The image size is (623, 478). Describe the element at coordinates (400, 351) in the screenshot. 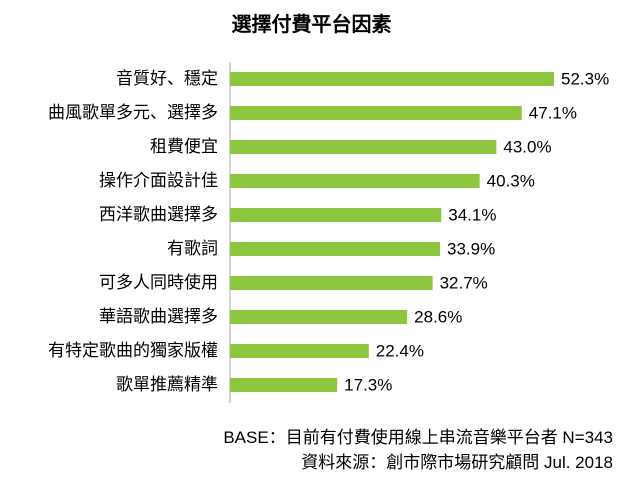

I see `value-label: 22.4%` at that location.